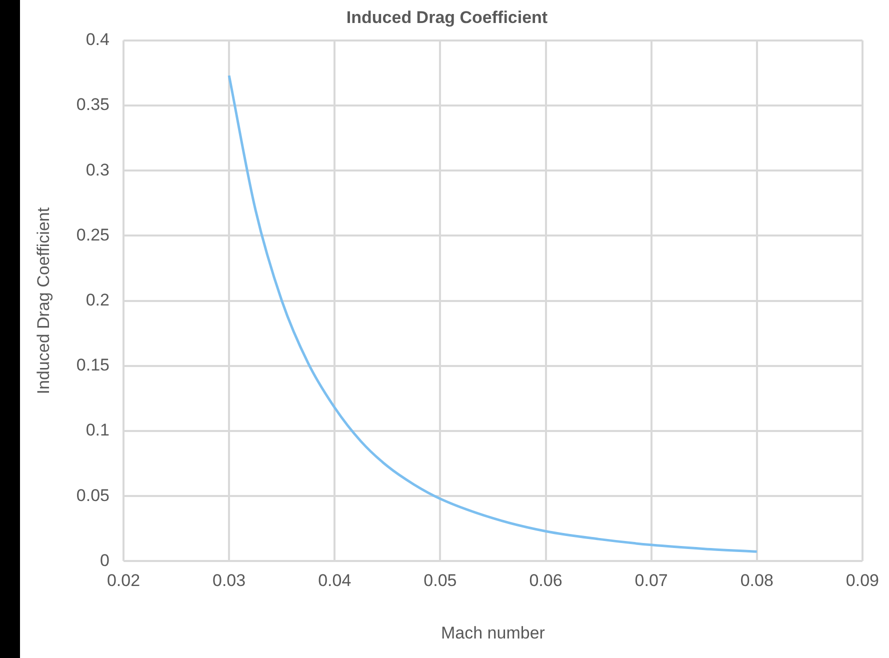  I want to click on y-tick-label: 0.15, so click(93, 365).